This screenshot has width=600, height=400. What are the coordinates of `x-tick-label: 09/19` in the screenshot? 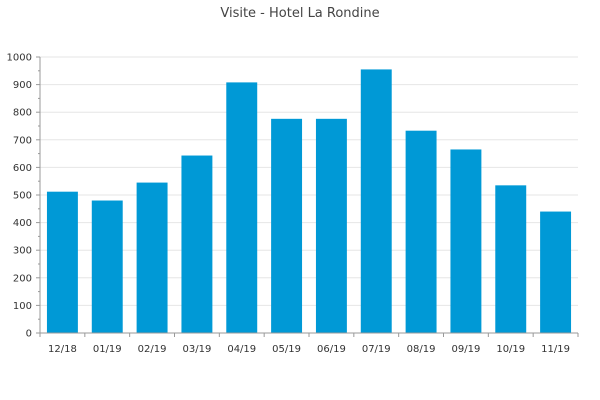 It's located at (466, 349).